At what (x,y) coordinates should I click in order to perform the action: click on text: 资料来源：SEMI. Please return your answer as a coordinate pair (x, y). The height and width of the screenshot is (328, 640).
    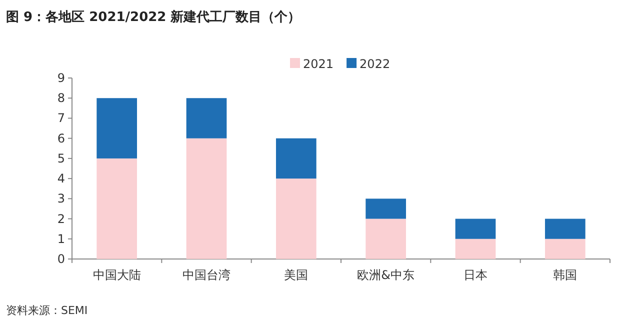
    Looking at the image, I should click on (47, 310).